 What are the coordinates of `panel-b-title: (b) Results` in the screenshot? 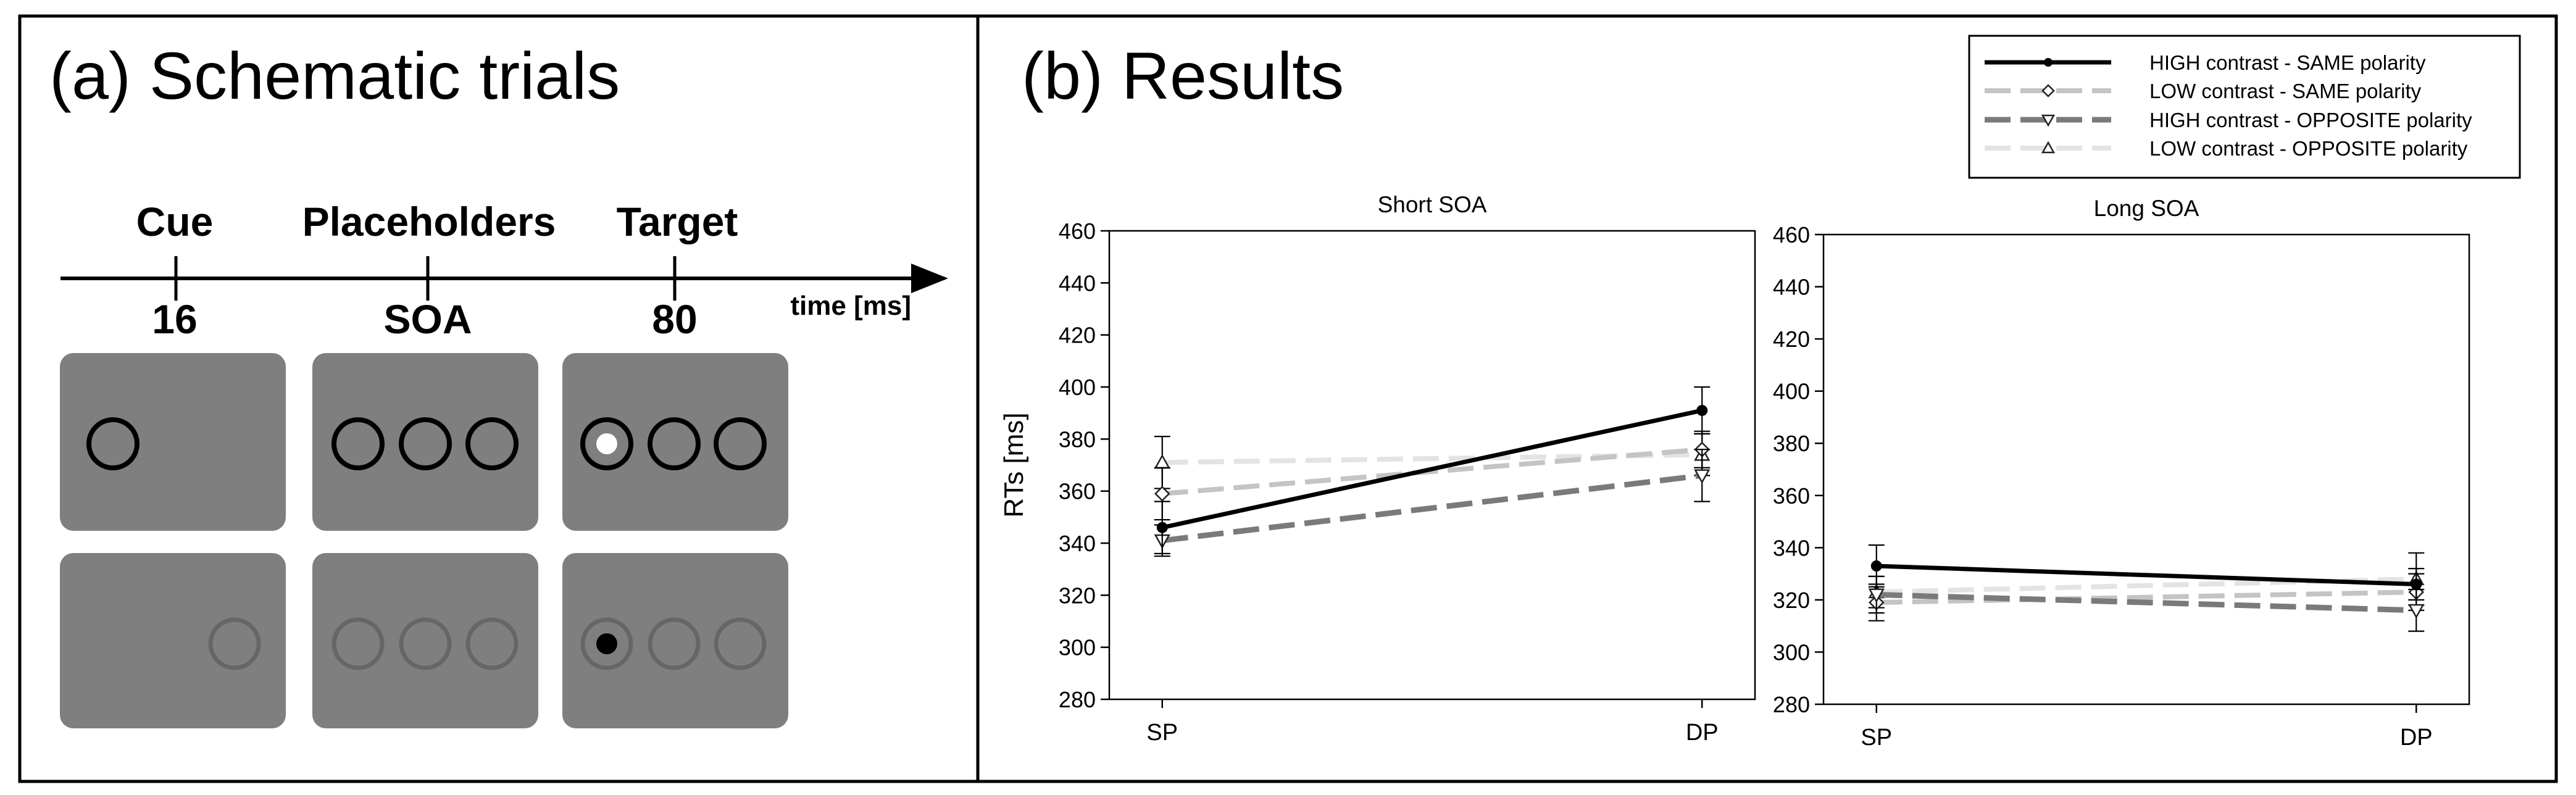 It's located at (1183, 75).